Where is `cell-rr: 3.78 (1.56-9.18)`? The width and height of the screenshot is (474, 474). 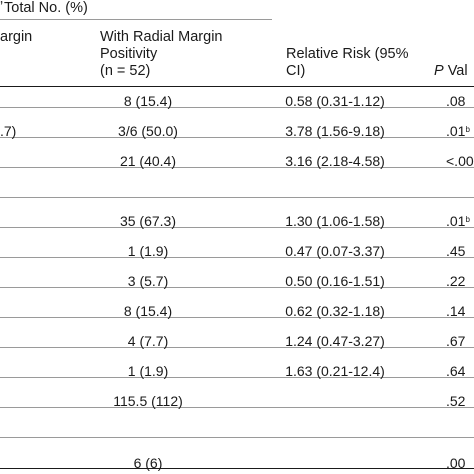 cell-rr: 3.78 (1.56-9.18) is located at coordinates (335, 131).